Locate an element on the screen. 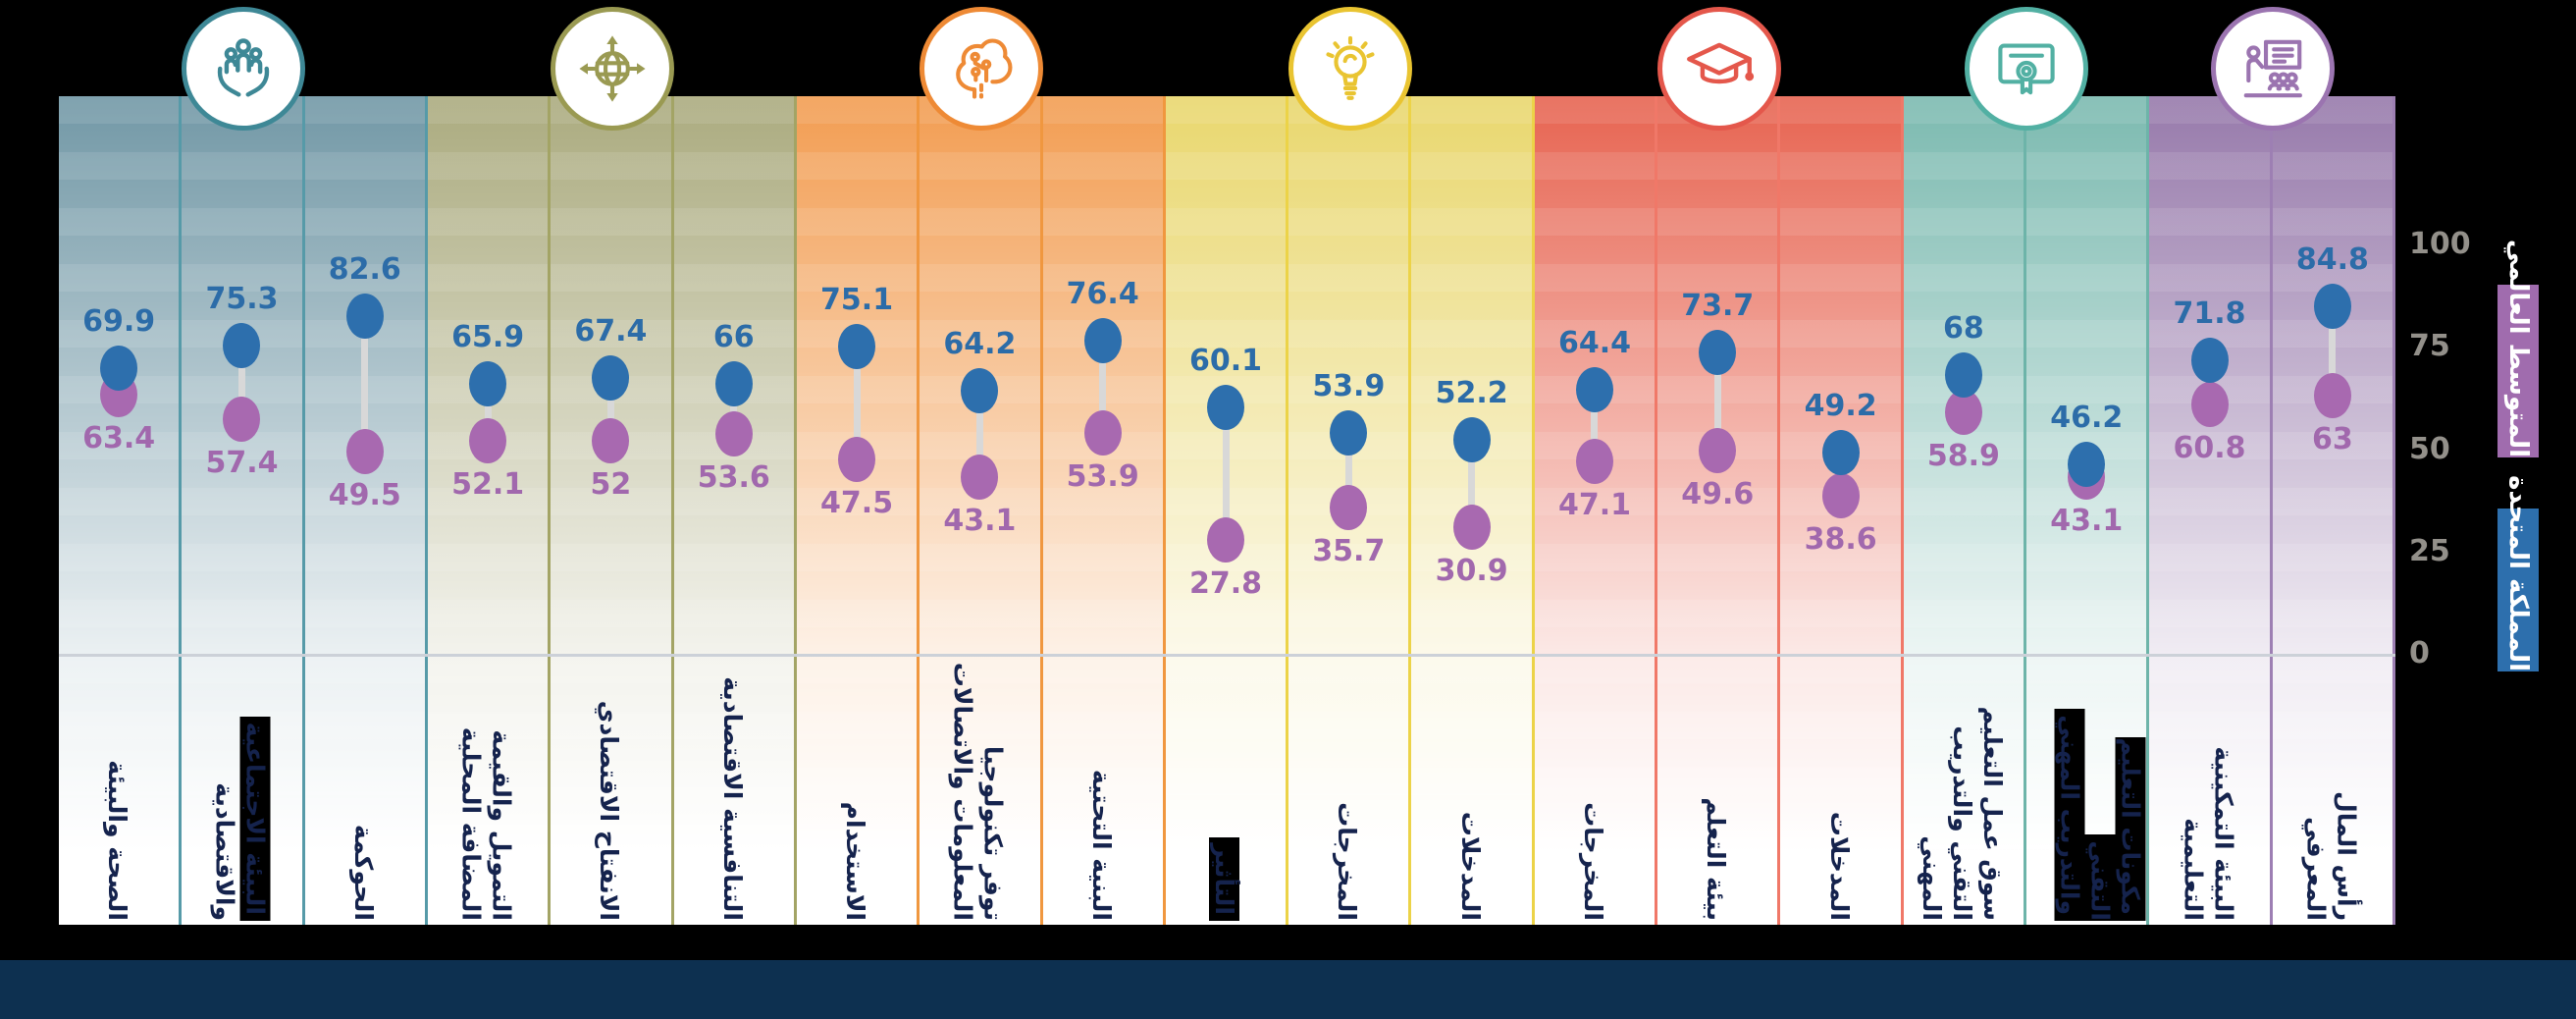  category-label: الحوكمة is located at coordinates (363, 872).